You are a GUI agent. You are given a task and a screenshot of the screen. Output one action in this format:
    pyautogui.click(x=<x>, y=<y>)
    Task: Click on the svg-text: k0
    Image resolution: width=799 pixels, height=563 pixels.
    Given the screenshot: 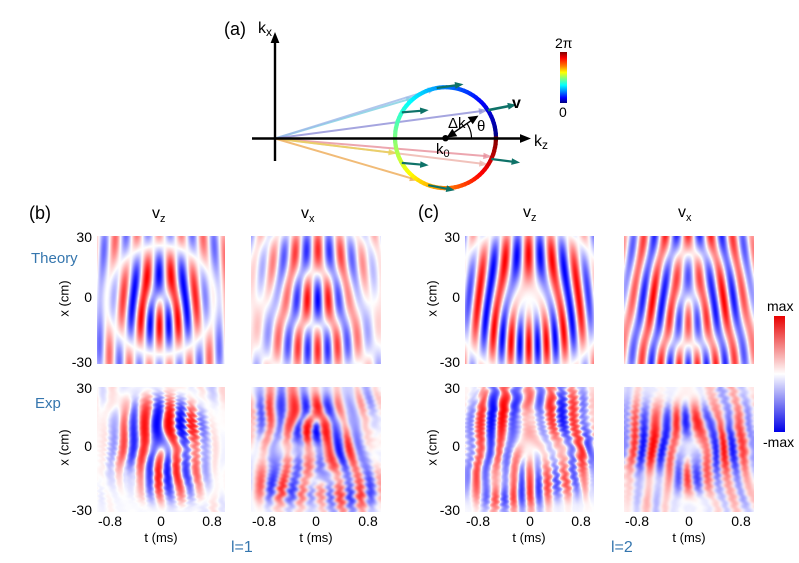 What is the action you would take?
    pyautogui.click(x=443, y=150)
    